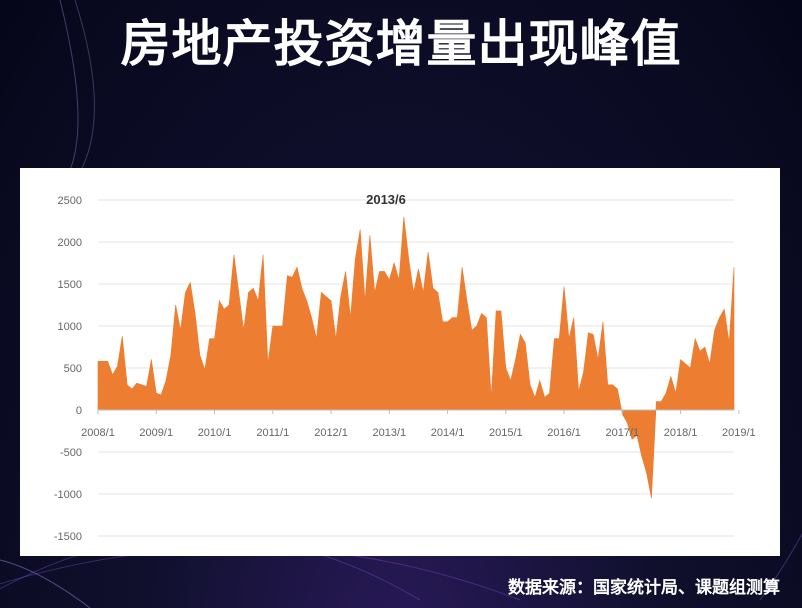 Image resolution: width=802 pixels, height=608 pixels. What do you see at coordinates (644, 588) in the screenshot?
I see `source-note: 数据来源：国家统计局、课题组测算` at bounding box center [644, 588].